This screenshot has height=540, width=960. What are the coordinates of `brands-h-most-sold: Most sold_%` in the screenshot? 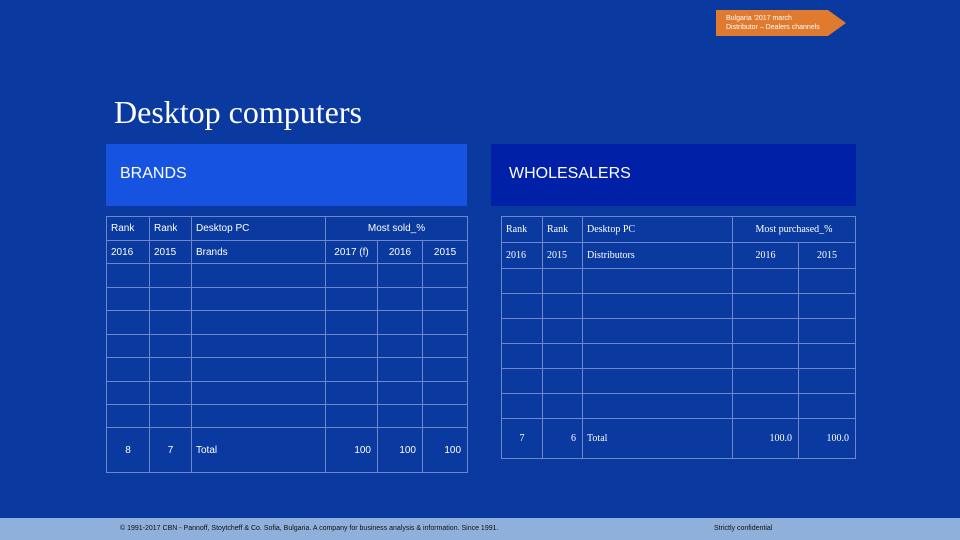 It's located at (396, 228).